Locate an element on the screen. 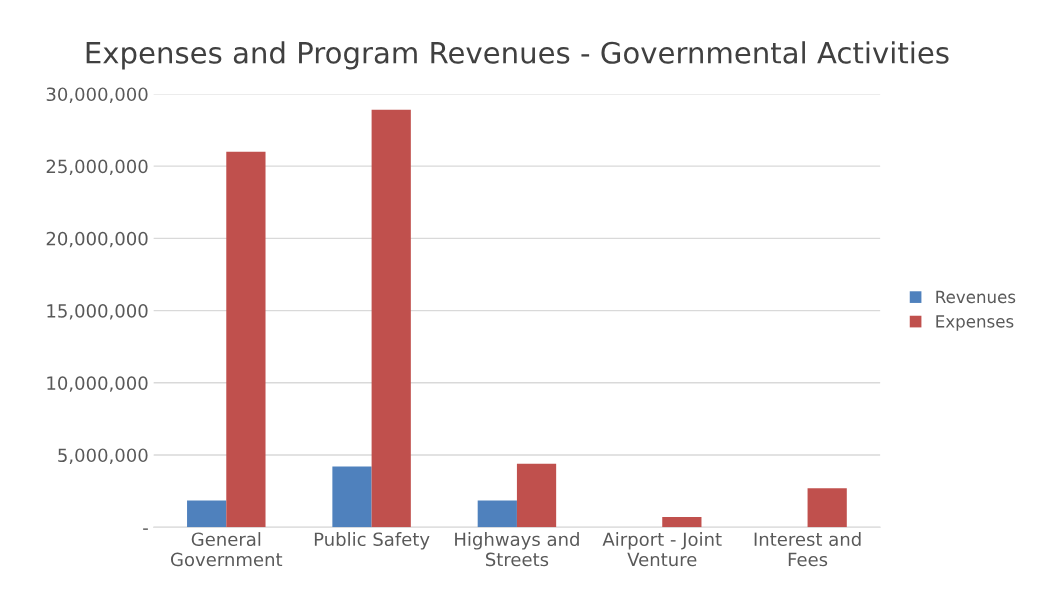  x-tick-label: Public Safety is located at coordinates (372, 541).